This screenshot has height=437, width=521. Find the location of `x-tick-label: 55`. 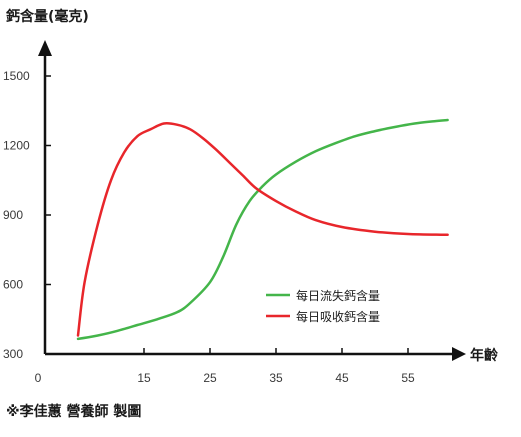

x-tick-label: 55 is located at coordinates (408, 378).